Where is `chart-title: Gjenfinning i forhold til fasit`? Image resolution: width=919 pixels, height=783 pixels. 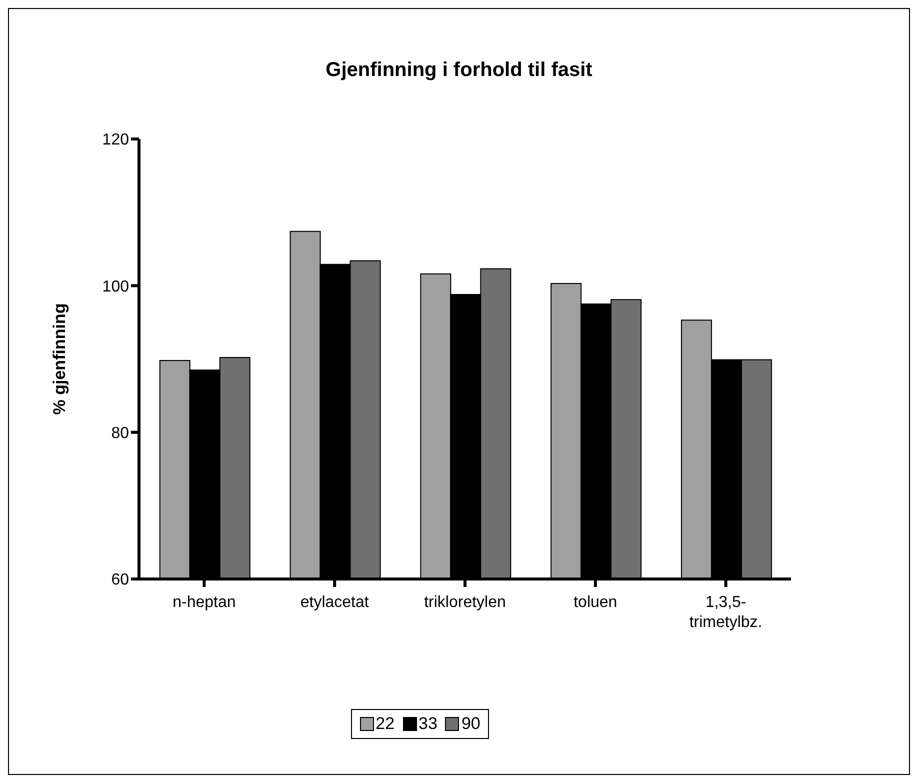 chart-title: Gjenfinning i forhold til fasit is located at coordinates (459, 70).